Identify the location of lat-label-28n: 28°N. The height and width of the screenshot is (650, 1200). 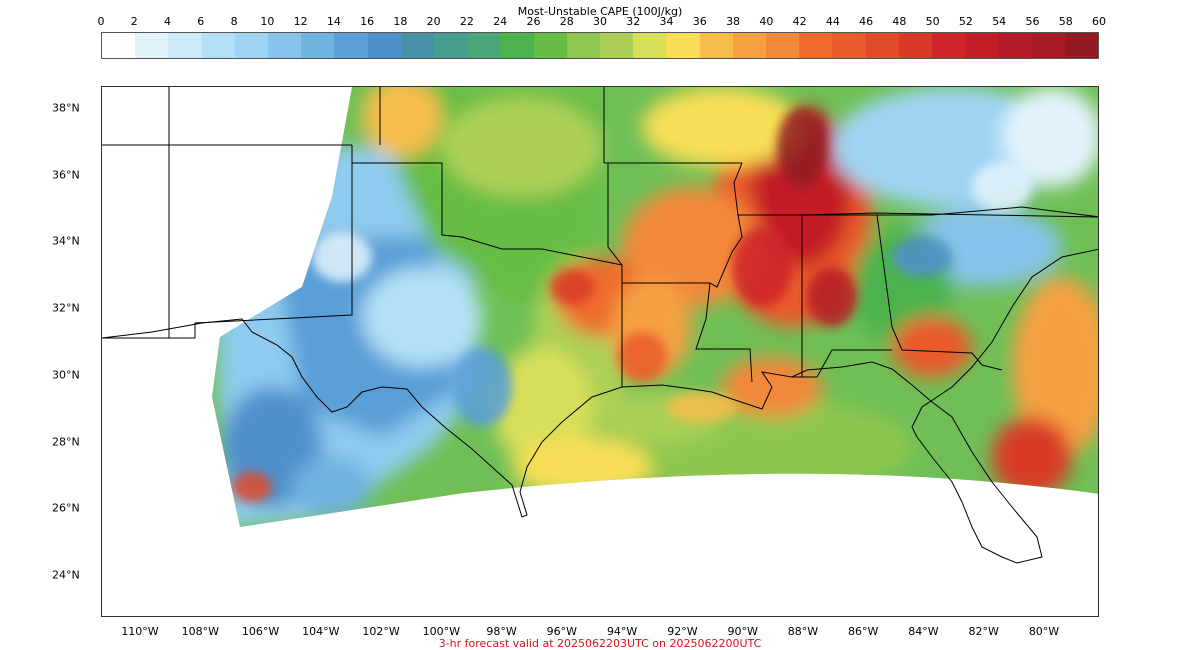
(66, 442).